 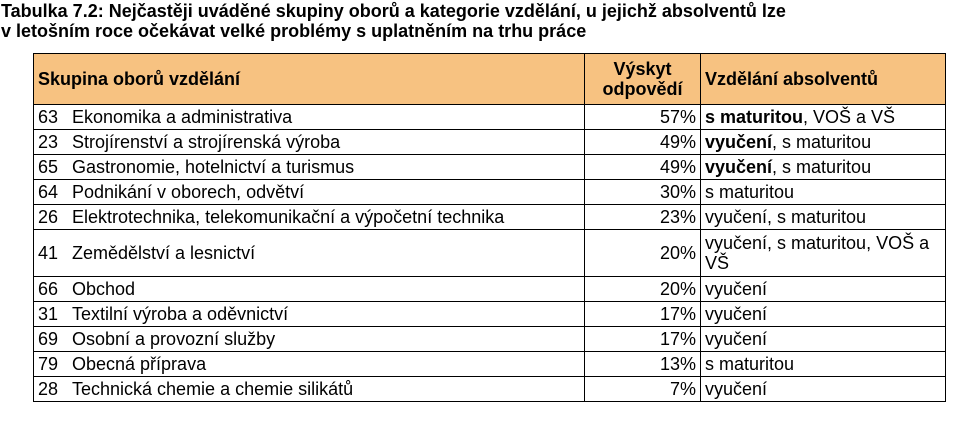 I want to click on group-code: 79, so click(x=48, y=364).